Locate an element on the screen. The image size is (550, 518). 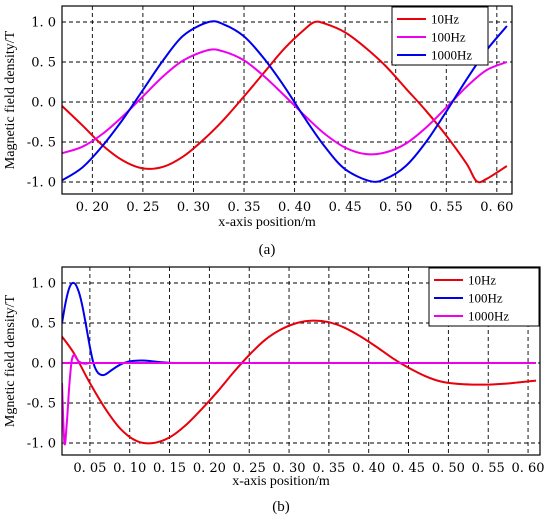
x-tick-label-b-1: 0. 10 is located at coordinates (129, 468).